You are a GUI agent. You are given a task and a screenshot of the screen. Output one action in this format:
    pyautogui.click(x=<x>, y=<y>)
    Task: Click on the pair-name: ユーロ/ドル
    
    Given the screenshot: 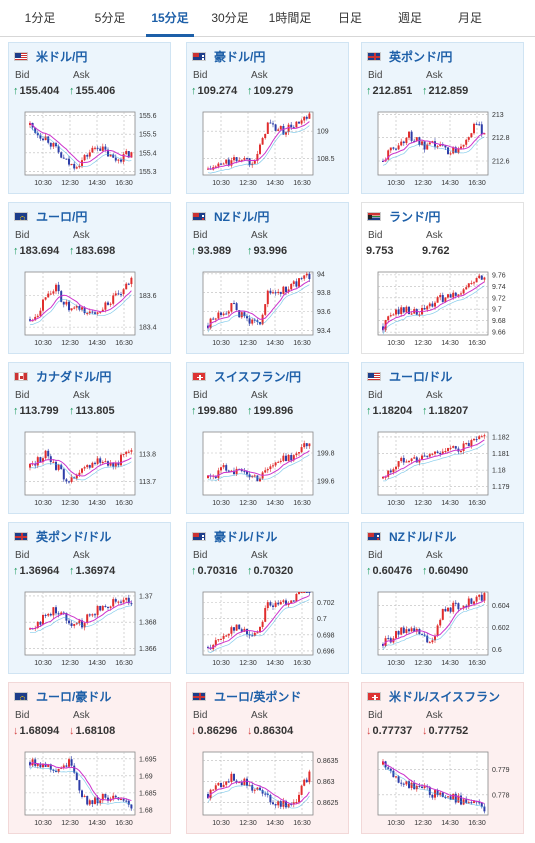 What is the action you would take?
    pyautogui.click(x=421, y=376)
    